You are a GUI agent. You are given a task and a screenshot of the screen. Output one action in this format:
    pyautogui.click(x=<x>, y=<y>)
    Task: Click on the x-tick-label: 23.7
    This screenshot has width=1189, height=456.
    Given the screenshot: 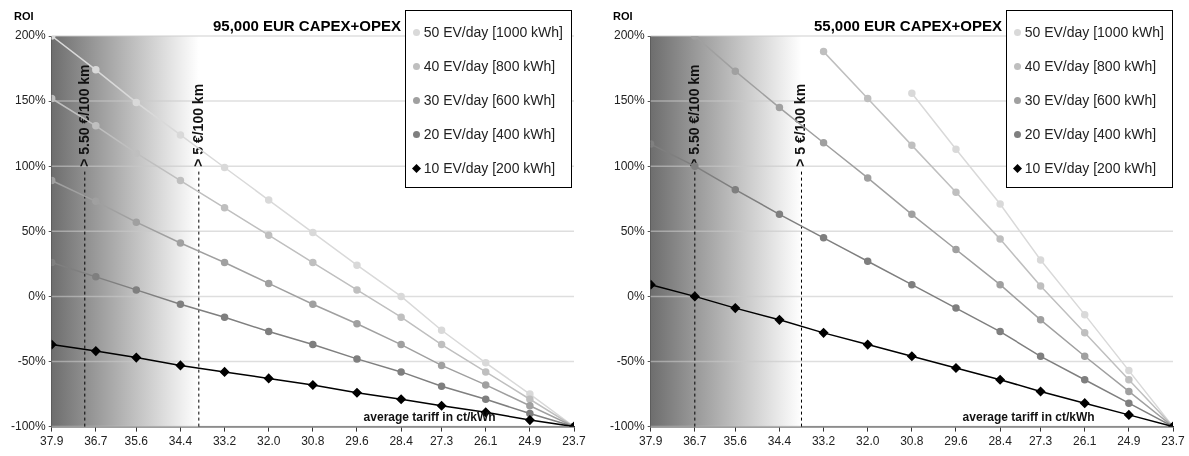 What is the action you would take?
    pyautogui.click(x=574, y=441)
    